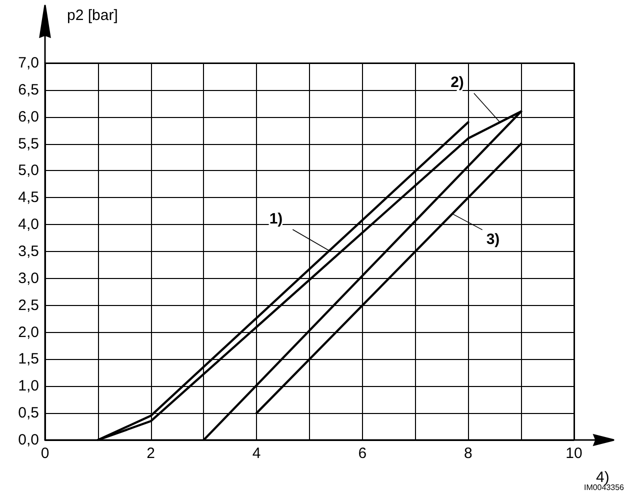 Image resolution: width=629 pixels, height=493 pixels. What do you see at coordinates (28, 386) in the screenshot?
I see `y-tick-label: 1,0` at bounding box center [28, 386].